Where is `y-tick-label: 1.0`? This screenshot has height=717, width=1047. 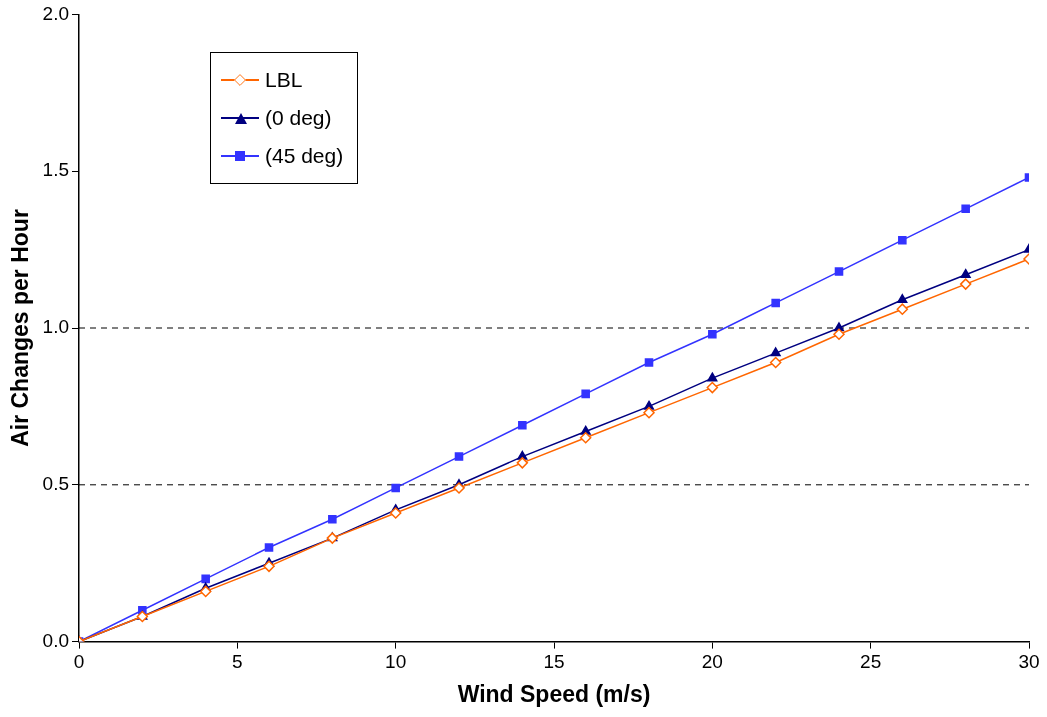 y-tick-label: 1.0 is located at coordinates (56, 327).